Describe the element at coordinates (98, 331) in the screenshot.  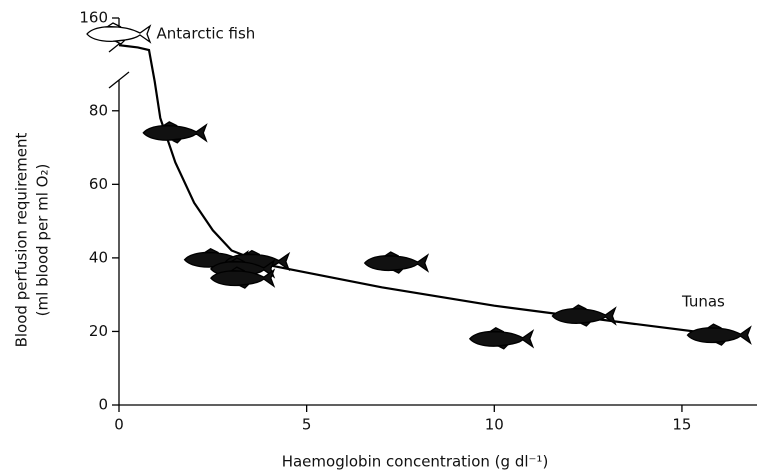
I see `y-tick-label: 20` at that location.